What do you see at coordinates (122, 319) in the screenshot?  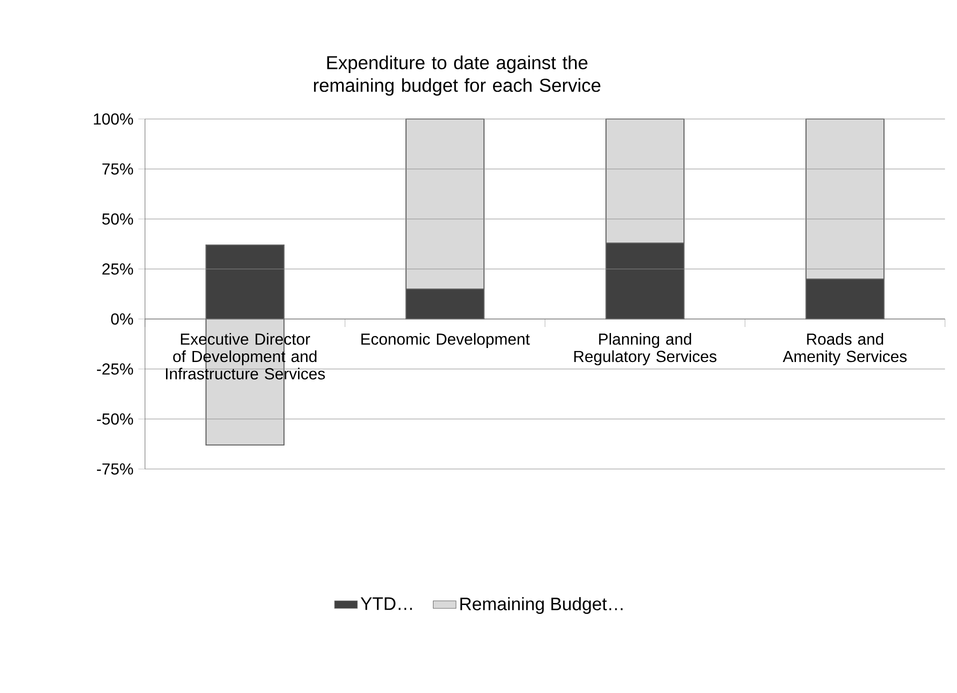 I see `y-tick-label: 0%` at bounding box center [122, 319].